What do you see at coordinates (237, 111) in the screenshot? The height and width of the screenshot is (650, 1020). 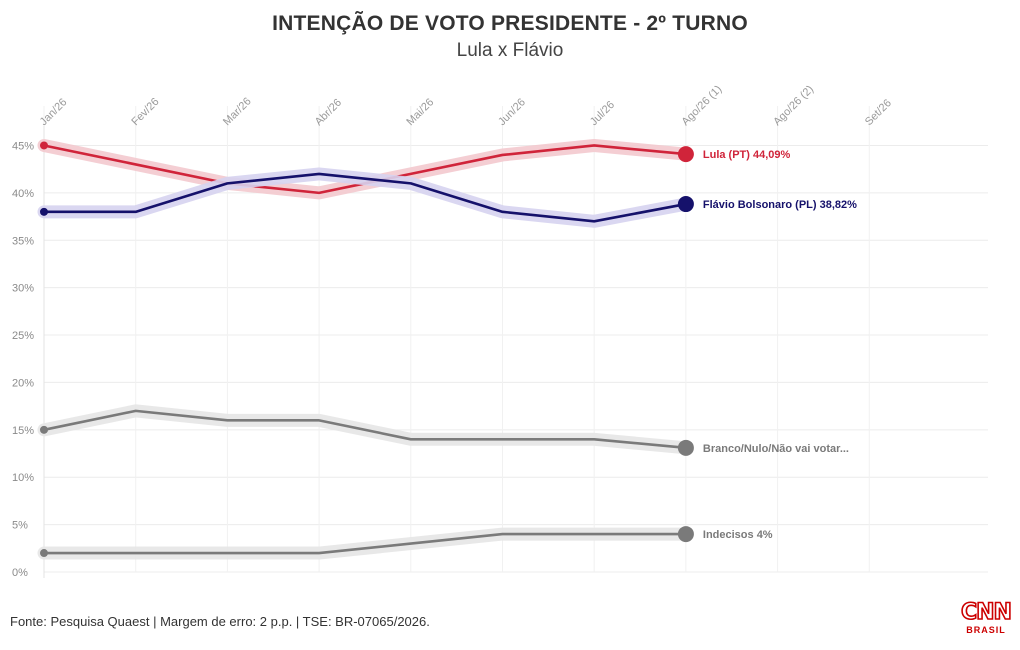 I see `x-tick-label: Mar/26` at bounding box center [237, 111].